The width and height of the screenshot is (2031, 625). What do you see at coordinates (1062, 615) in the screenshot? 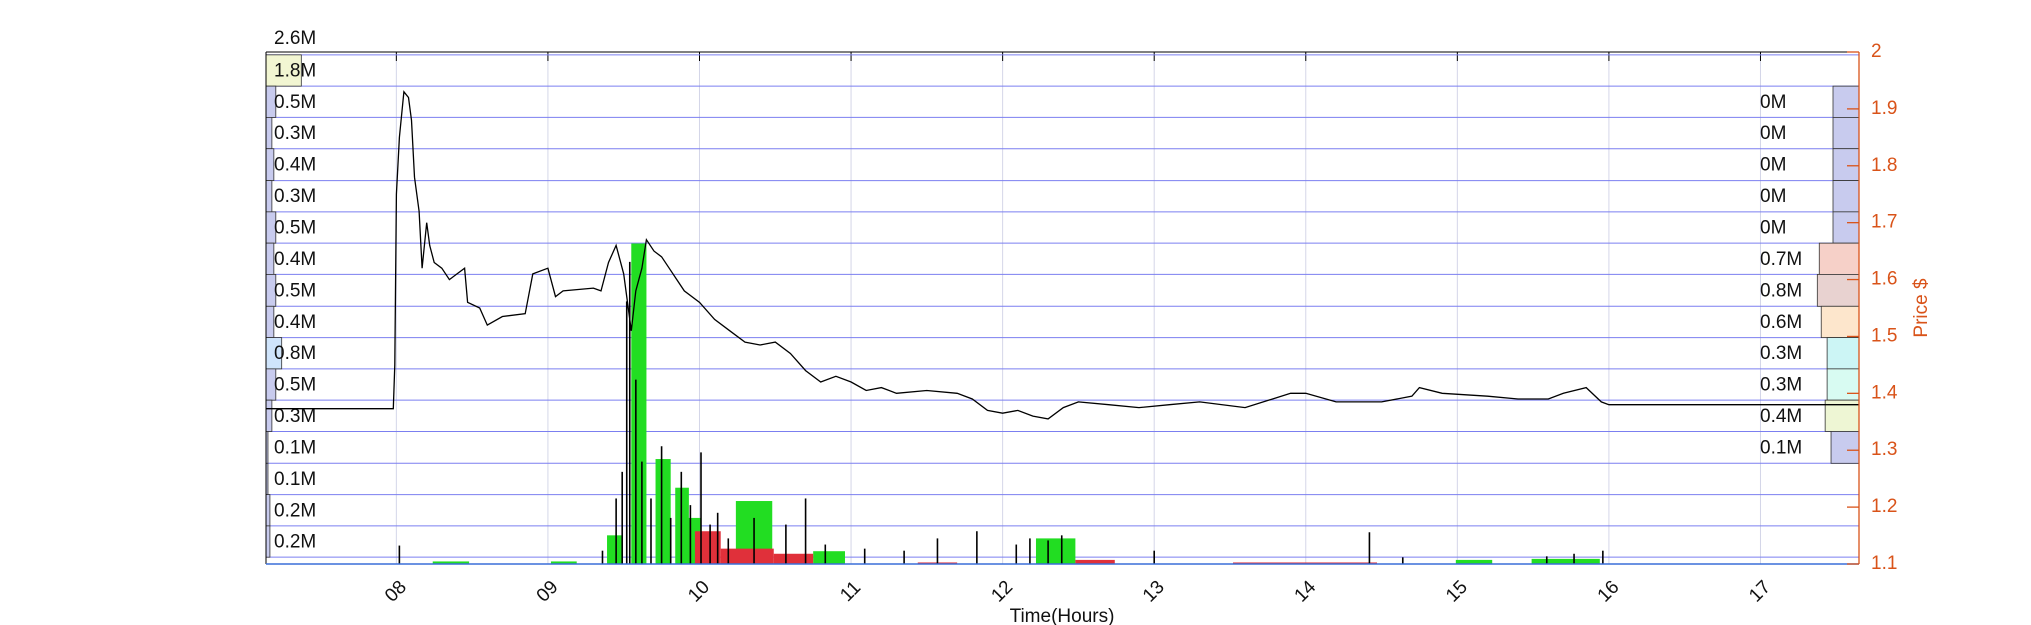
I see `x-axis-label: Time(Hours)` at bounding box center [1062, 615].